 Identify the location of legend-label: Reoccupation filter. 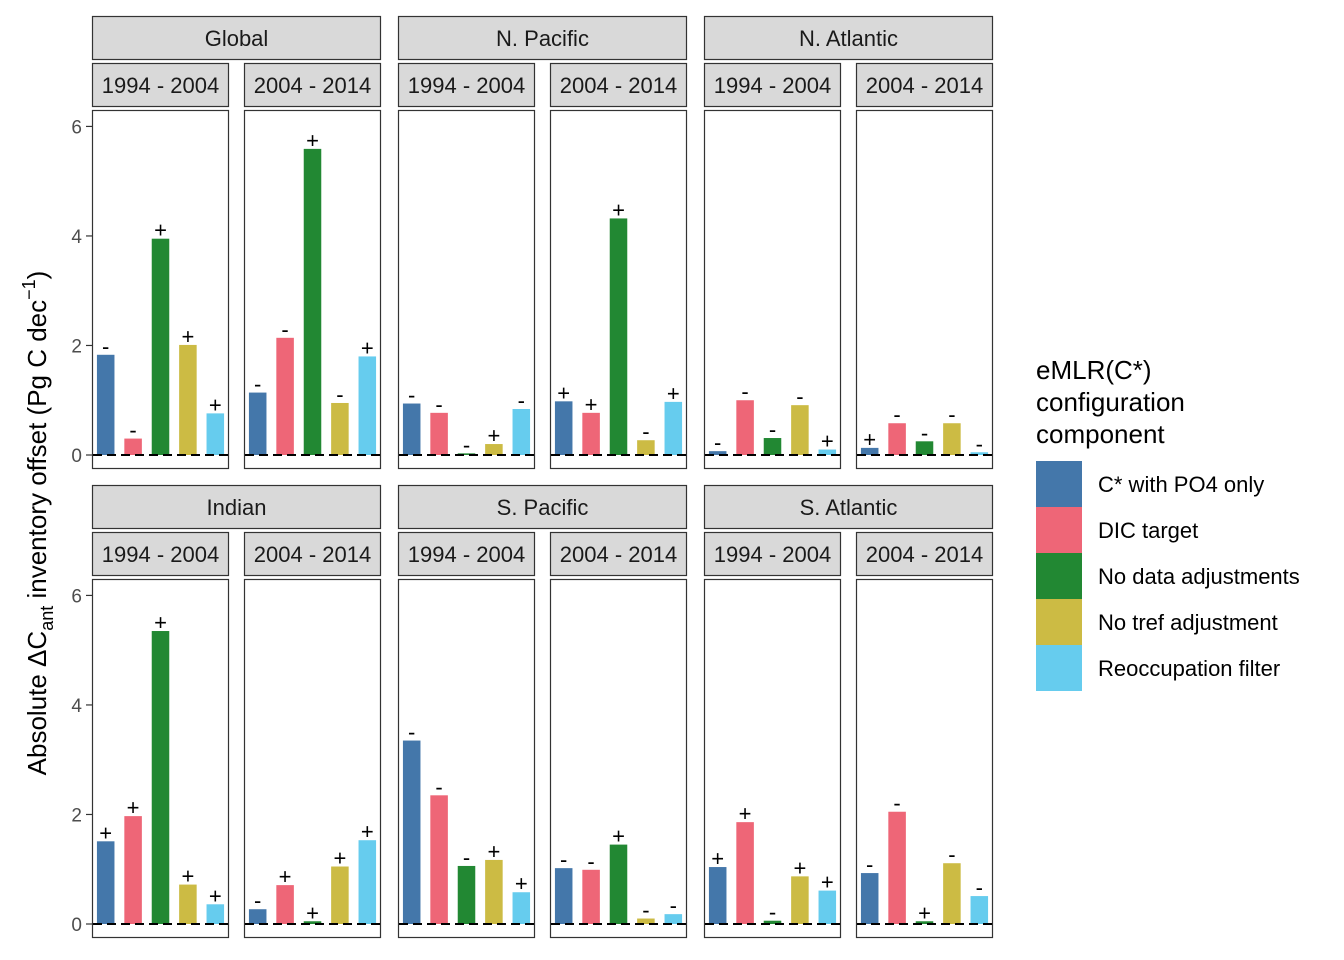
(1189, 668).